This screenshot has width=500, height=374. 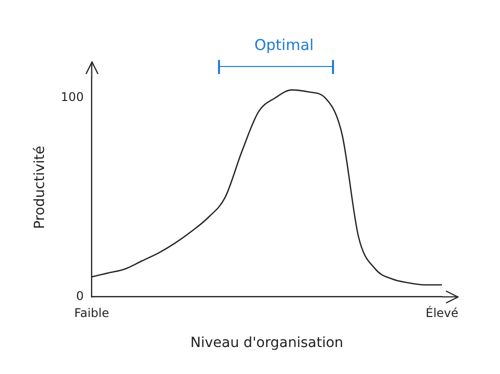 I want to click on text: Optimal, so click(x=284, y=45).